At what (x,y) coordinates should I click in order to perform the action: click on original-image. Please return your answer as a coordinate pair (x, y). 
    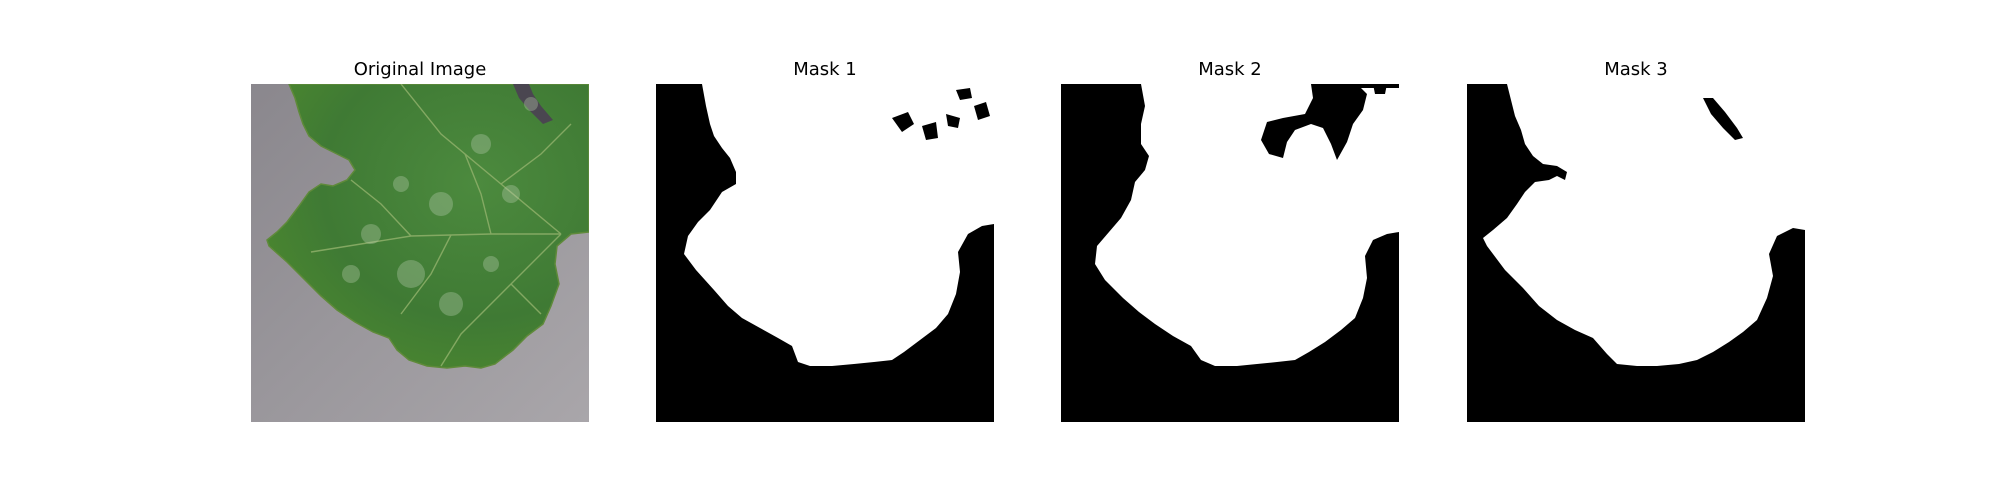
    Looking at the image, I should click on (420, 253).